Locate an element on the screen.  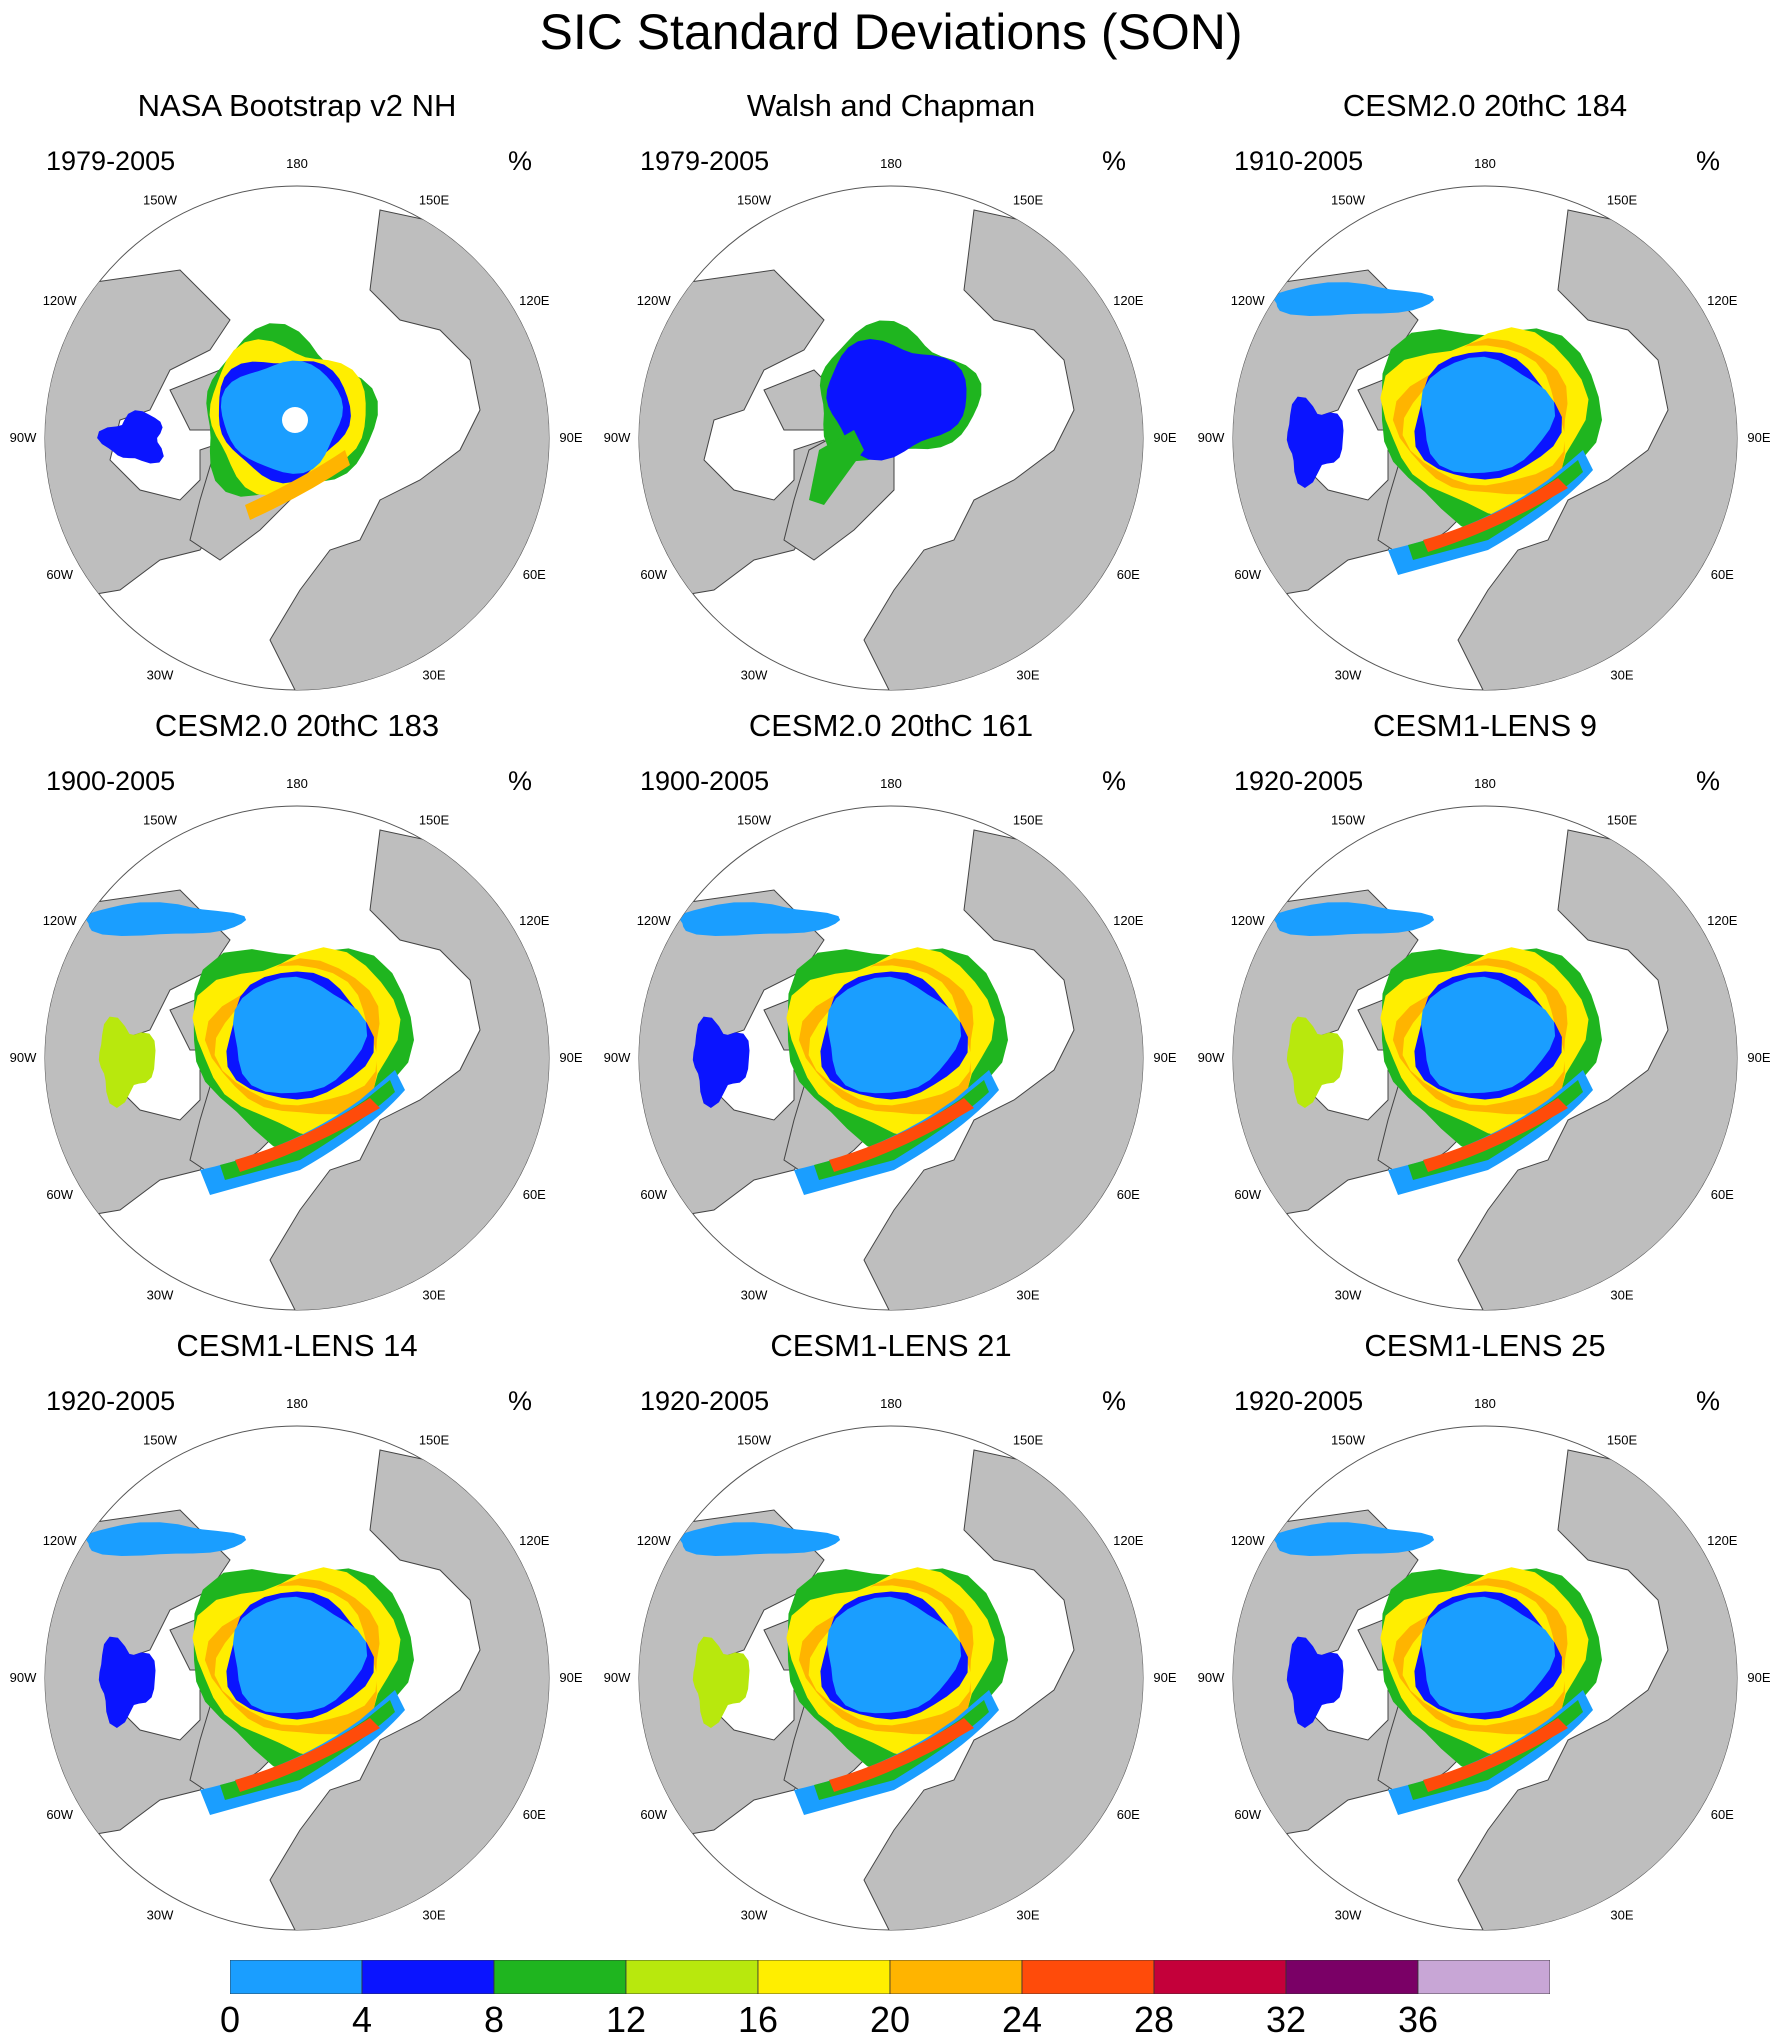
colorbar-level-label: 12 is located at coordinates (626, 2019).